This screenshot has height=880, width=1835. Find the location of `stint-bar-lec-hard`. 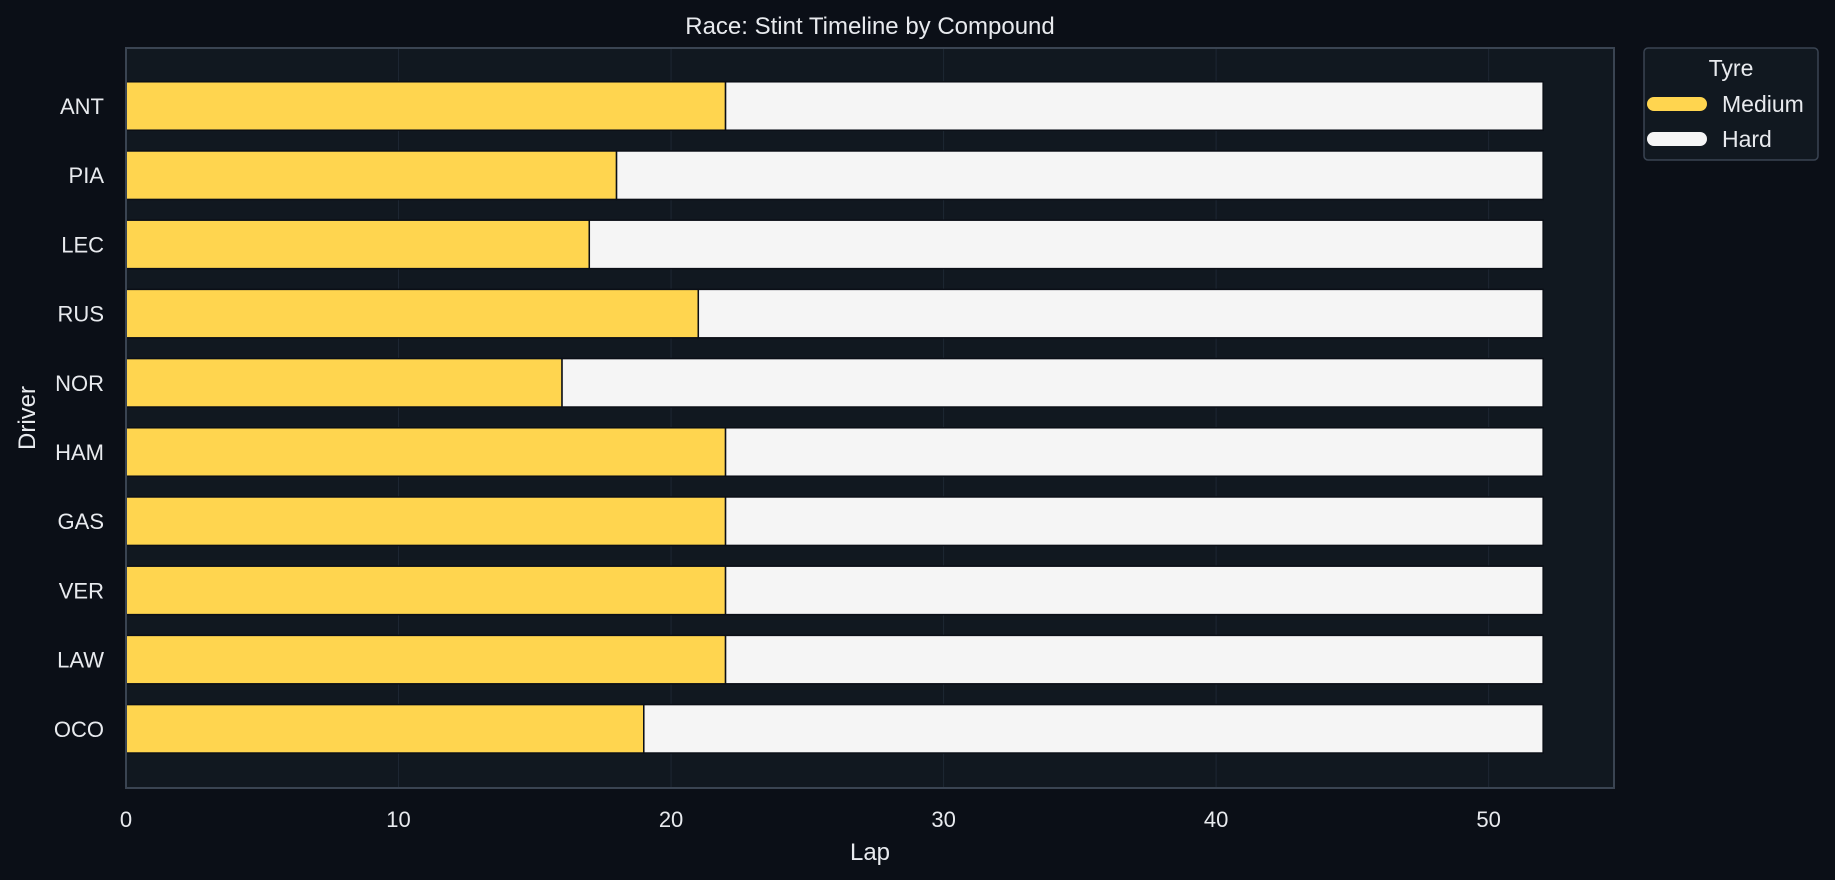

stint-bar-lec-hard is located at coordinates (1066, 244).